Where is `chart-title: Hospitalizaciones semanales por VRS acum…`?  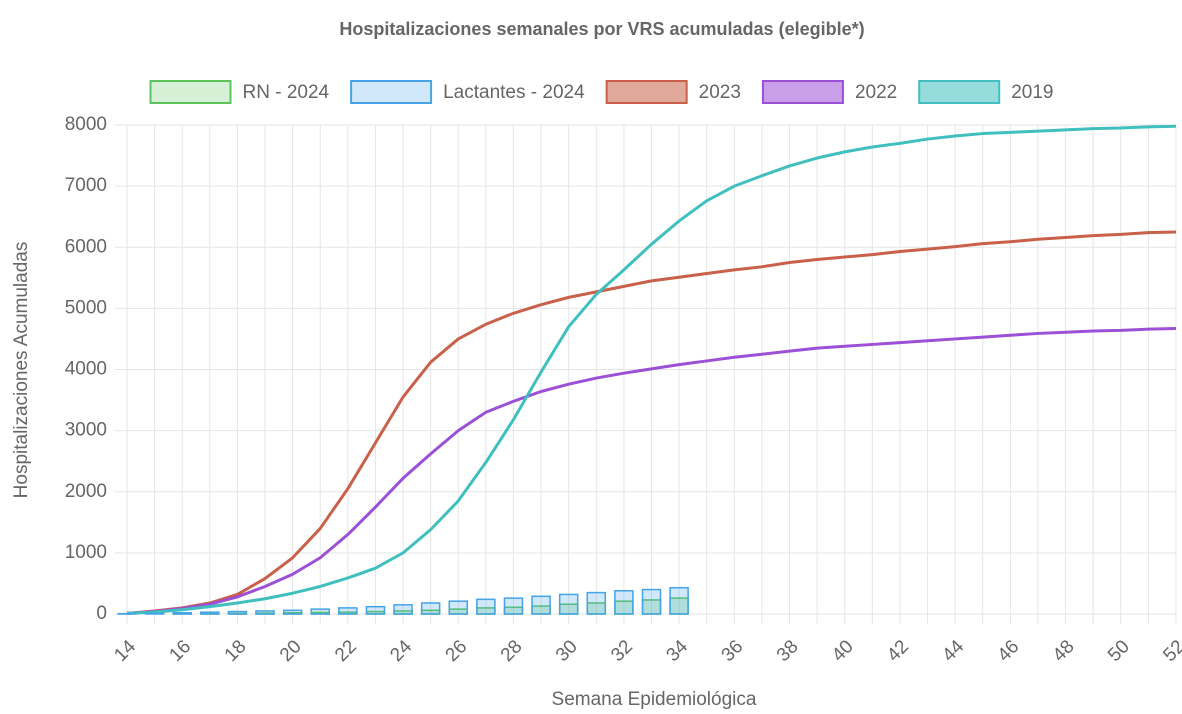
chart-title: Hospitalizaciones semanales por VRS acum… is located at coordinates (601, 29).